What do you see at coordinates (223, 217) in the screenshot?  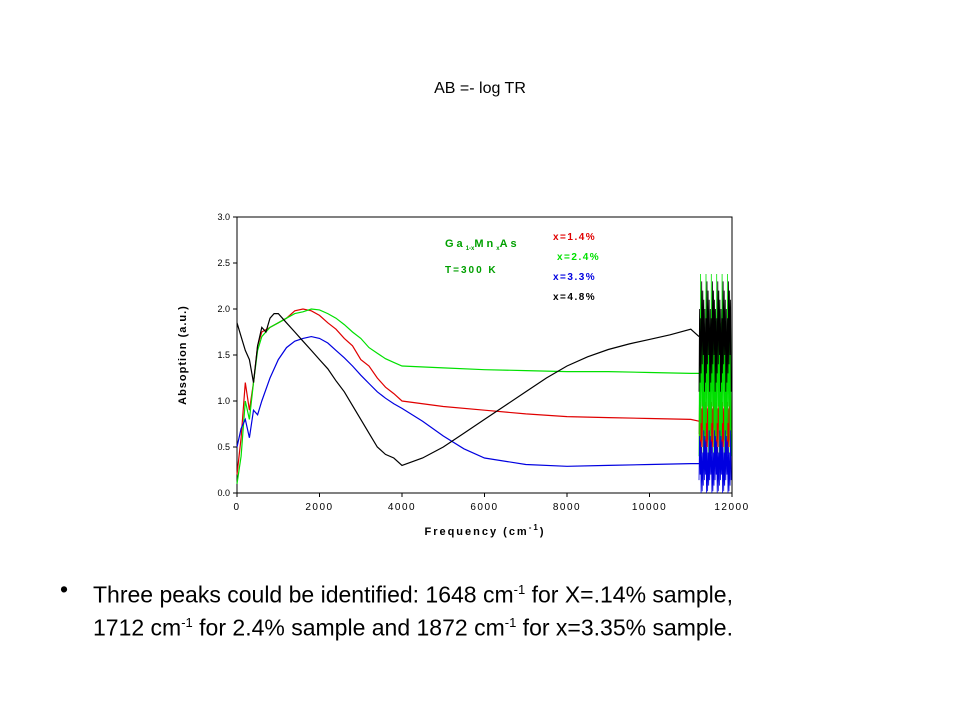 I see `y-tick-label: 3.0` at bounding box center [223, 217].